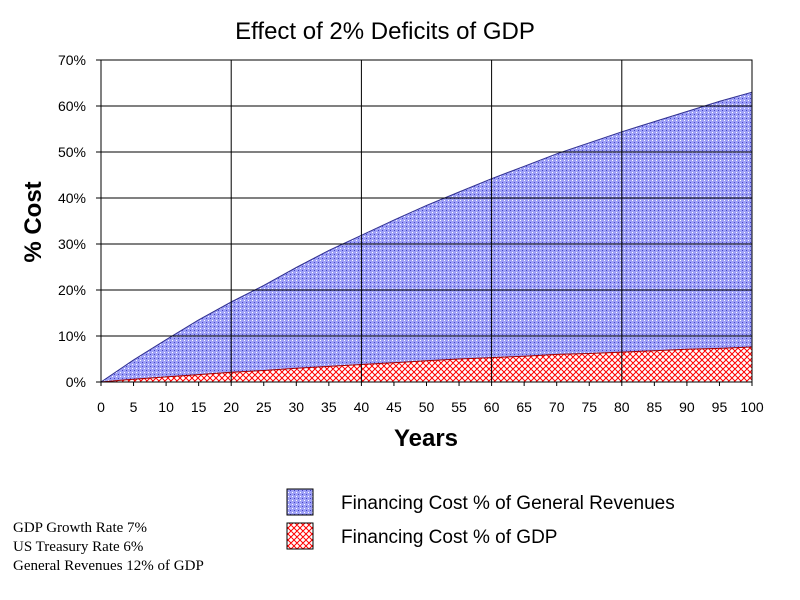  Describe the element at coordinates (589, 407) in the screenshot. I see `x-tick-label: 75` at that location.